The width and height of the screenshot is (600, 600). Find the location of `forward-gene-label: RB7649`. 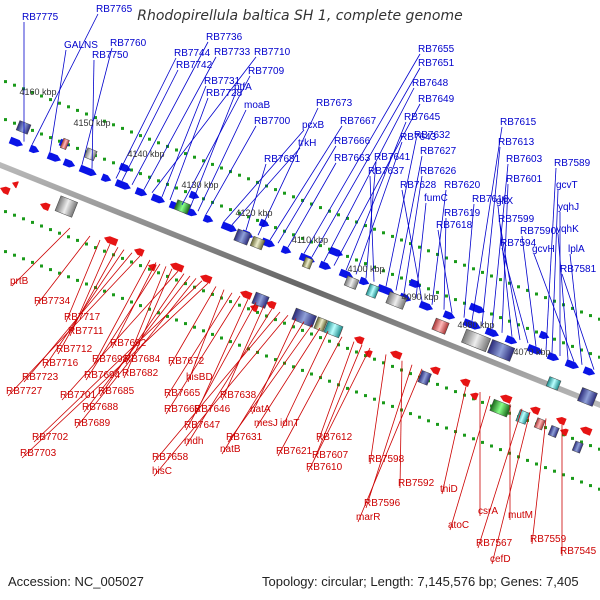

forward-gene-label: RB7649 is located at coordinates (436, 99).